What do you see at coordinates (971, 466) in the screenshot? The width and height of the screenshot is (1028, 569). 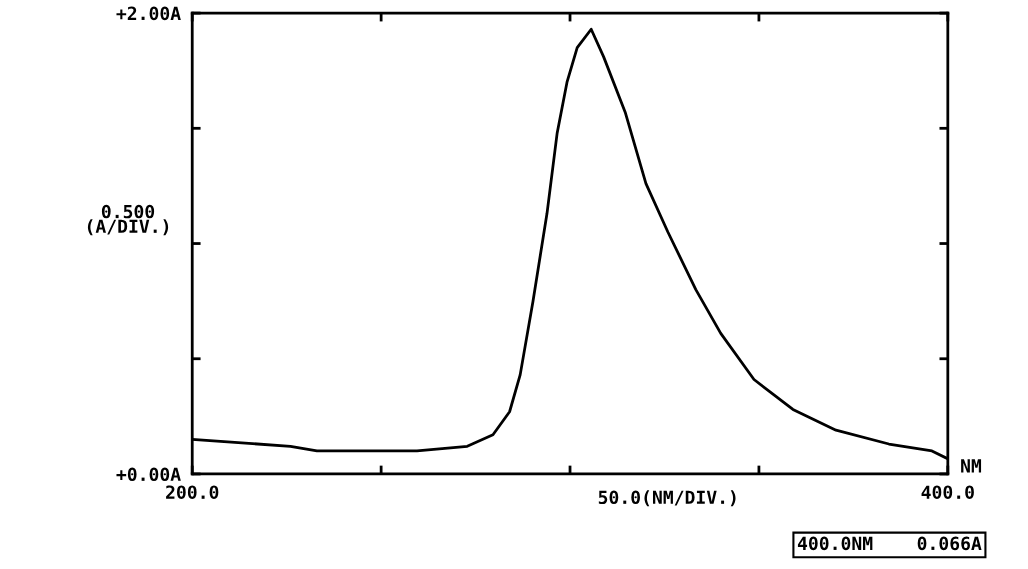 I see `text: NM` at bounding box center [971, 466].